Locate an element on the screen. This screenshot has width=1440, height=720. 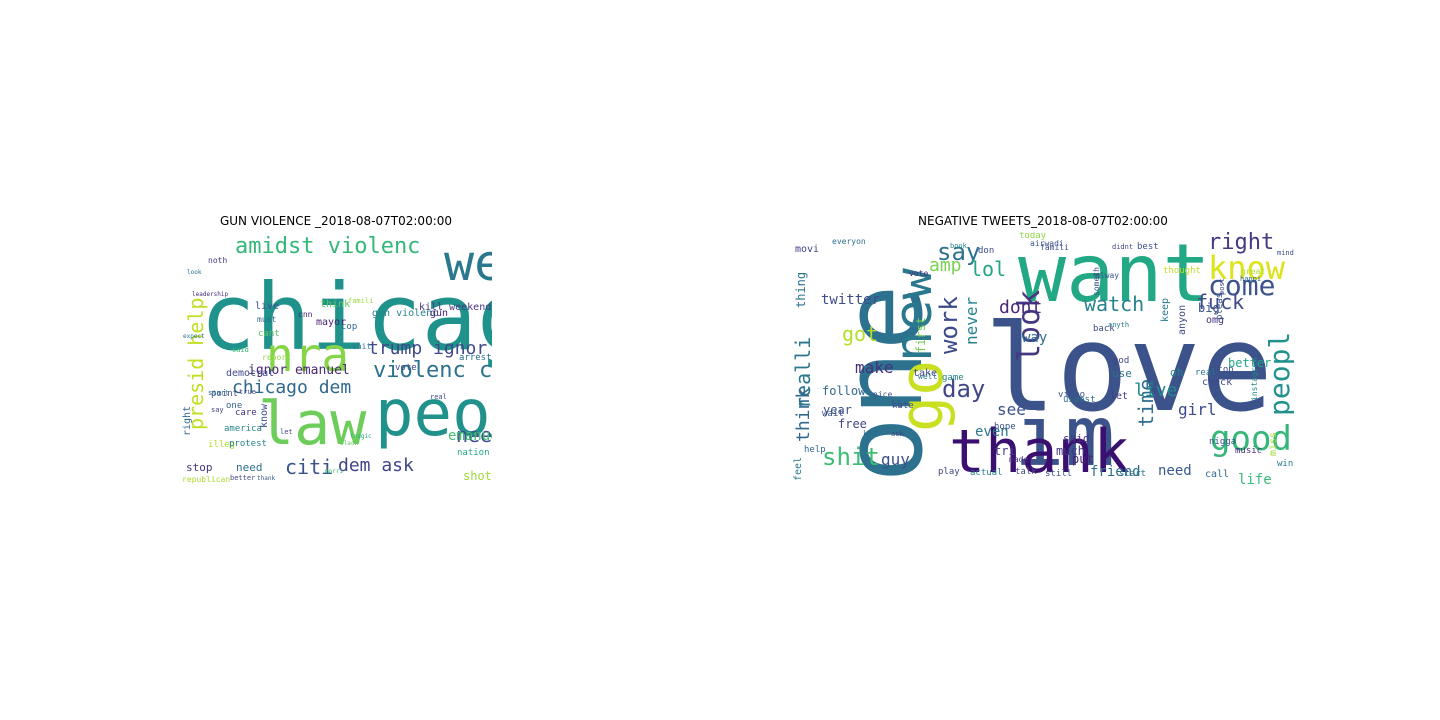
cloud-word: leadership is located at coordinates (210, 294).